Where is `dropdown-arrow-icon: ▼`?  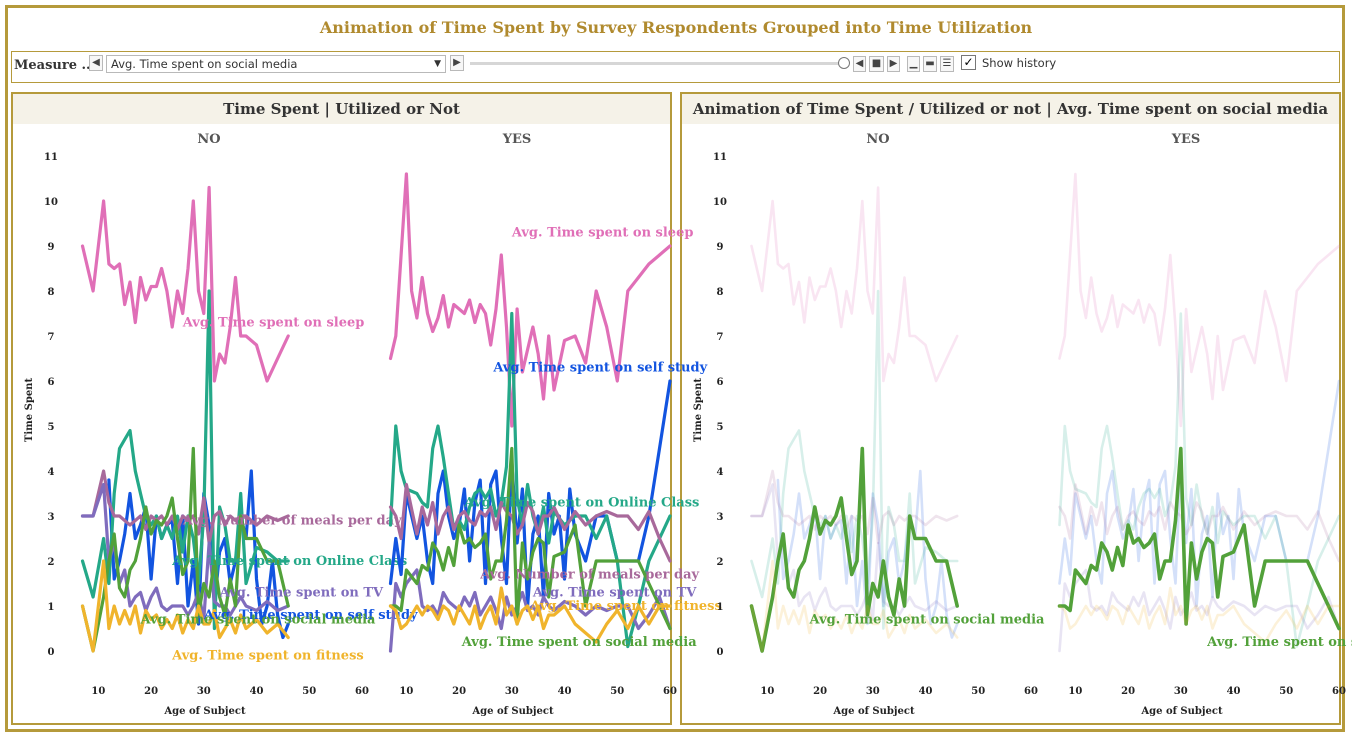
dropdown-arrow-icon: ▼ is located at coordinates (437, 64).